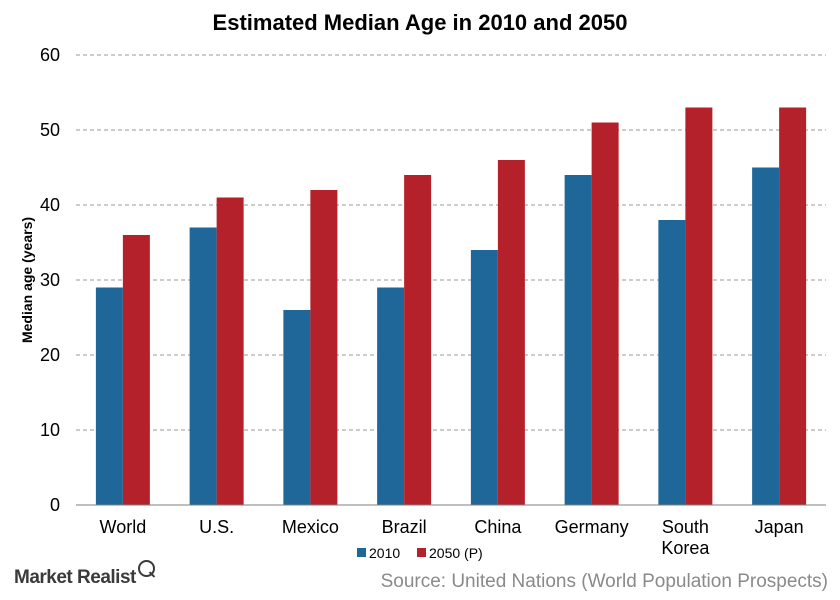 The height and width of the screenshot is (600, 840). I want to click on bar-2050-p--mexico, so click(324, 347).